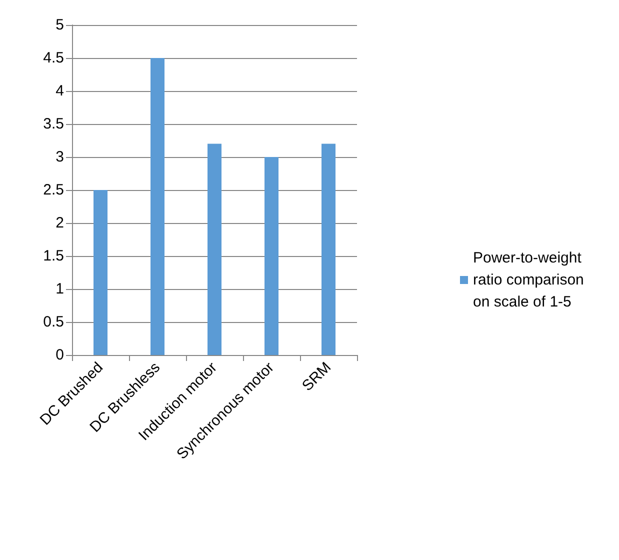 This screenshot has width=619, height=560. What do you see at coordinates (530, 280) in the screenshot?
I see `legend-label: Power-to-weight ratio comparison on scale of 1-5` at bounding box center [530, 280].